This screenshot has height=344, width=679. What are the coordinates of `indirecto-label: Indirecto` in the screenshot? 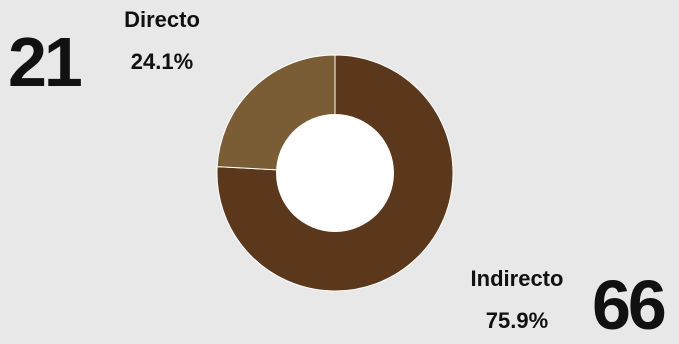 It's located at (517, 278).